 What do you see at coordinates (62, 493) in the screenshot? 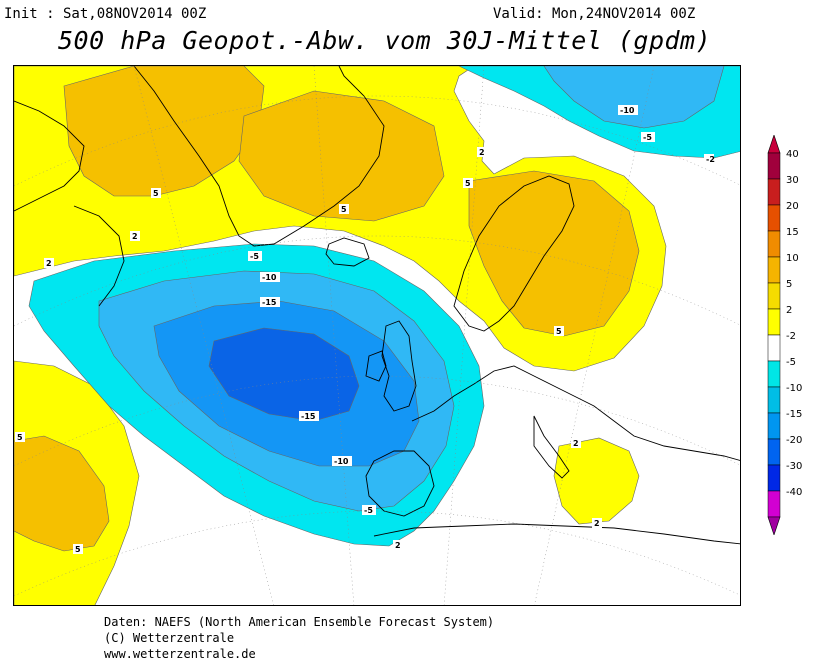
I see `anomaly-core-subtropics` at bounding box center [62, 493].